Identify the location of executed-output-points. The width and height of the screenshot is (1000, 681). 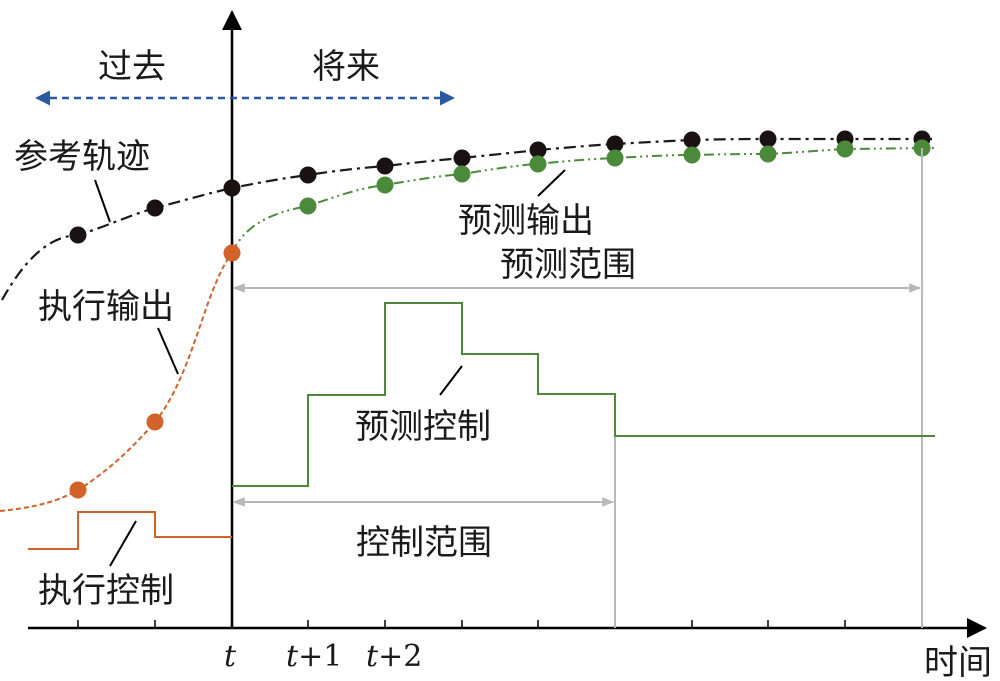
(155, 371).